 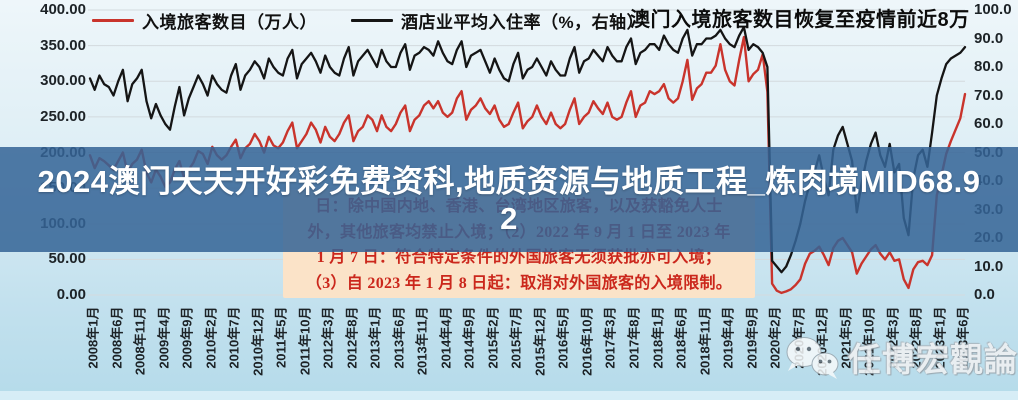 I want to click on x-axis-tick-label: 2010年2月, so click(x=211, y=337).